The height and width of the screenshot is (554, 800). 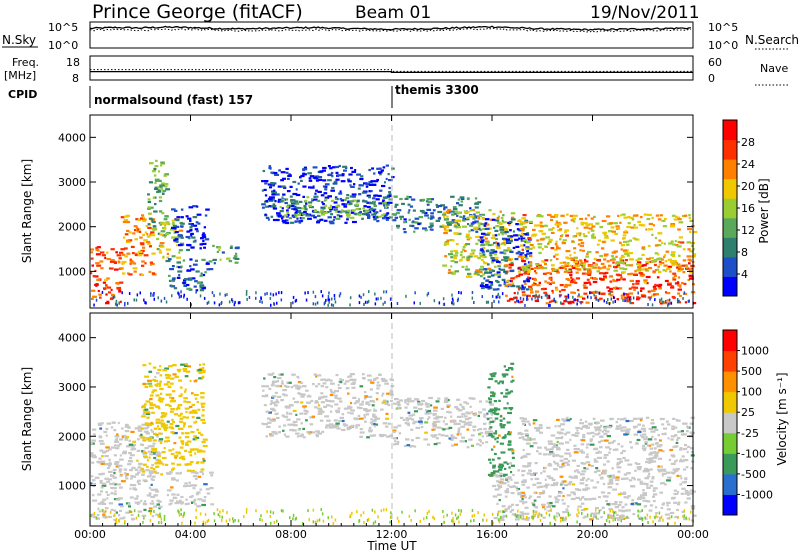 I want to click on nsearch-tick-bottom: 10^0, so click(x=723, y=45).